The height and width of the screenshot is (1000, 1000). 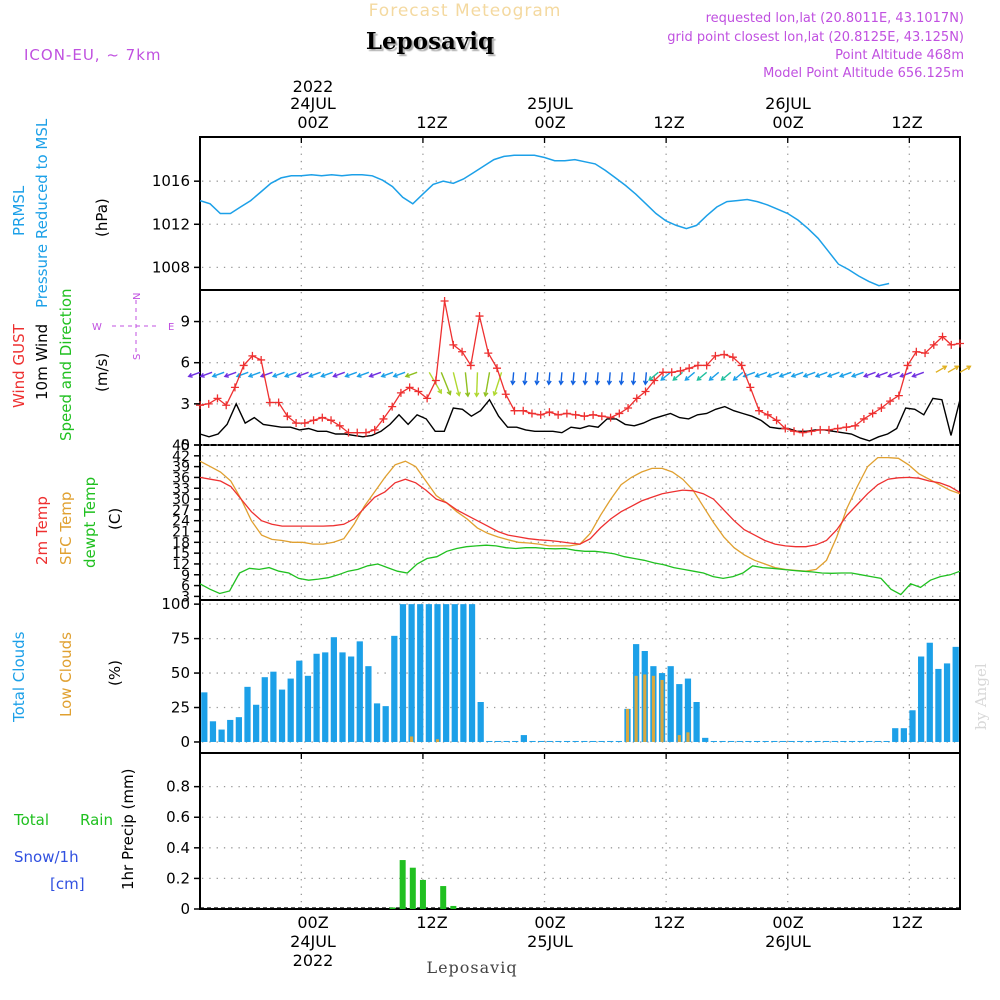 What do you see at coordinates (185, 742) in the screenshot?
I see `y-tick-label: 0` at bounding box center [185, 742].